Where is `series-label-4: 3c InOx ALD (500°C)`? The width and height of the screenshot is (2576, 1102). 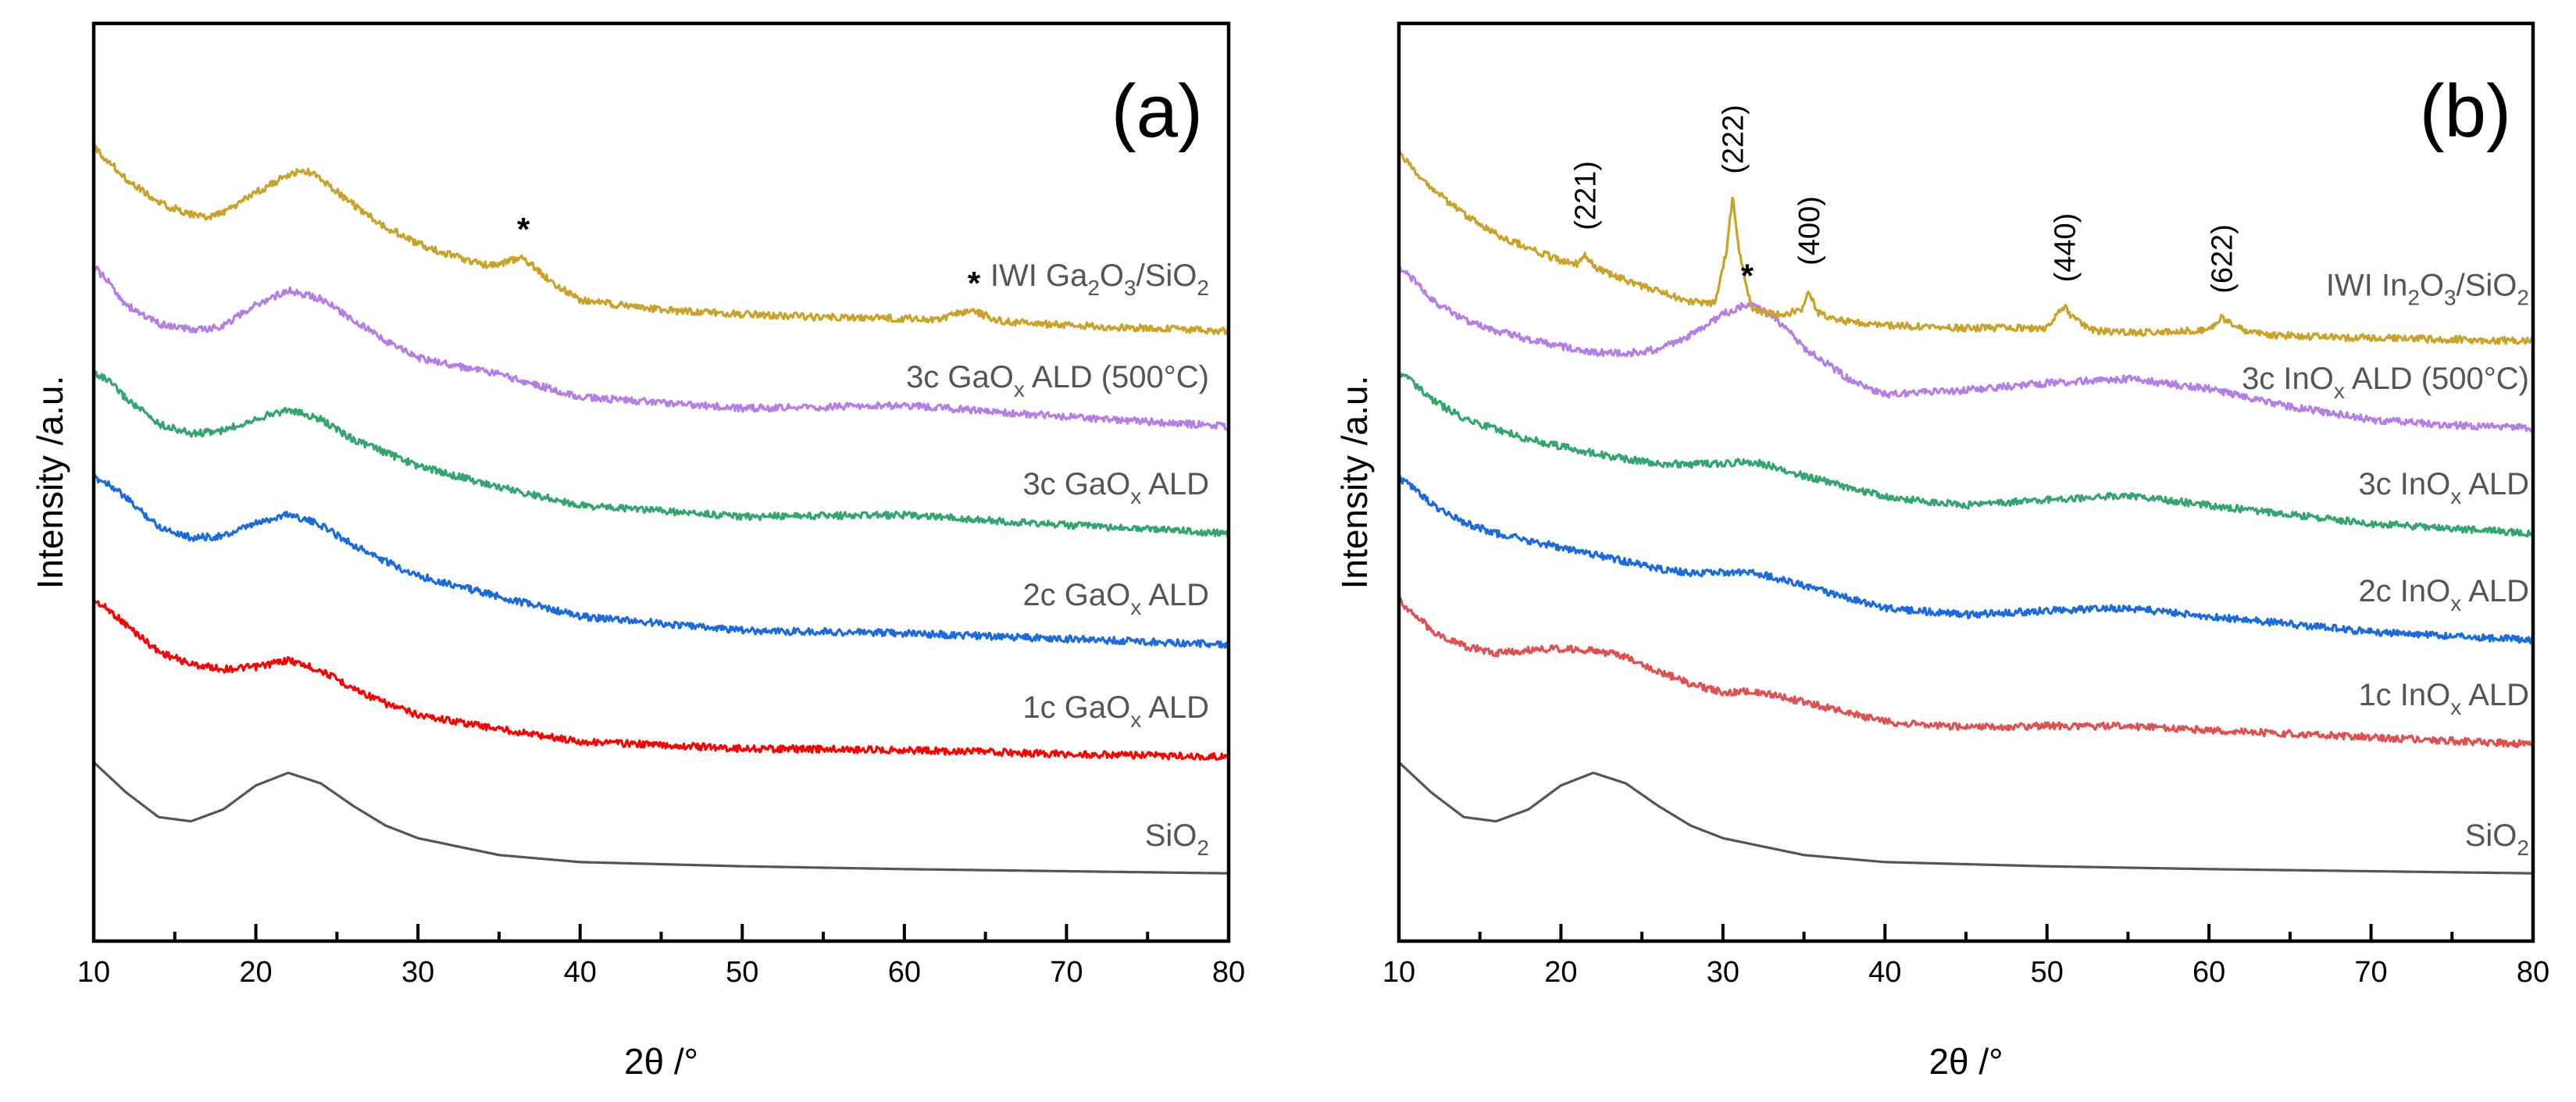 series-label-4: 3c InOx ALD (500°C) is located at coordinates (2385, 383).